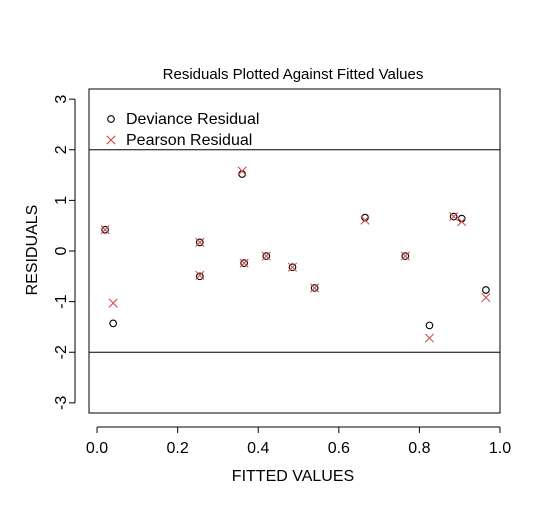  Describe the element at coordinates (32, 250) in the screenshot. I see `y-axis-label: RESIDUALS` at that location.